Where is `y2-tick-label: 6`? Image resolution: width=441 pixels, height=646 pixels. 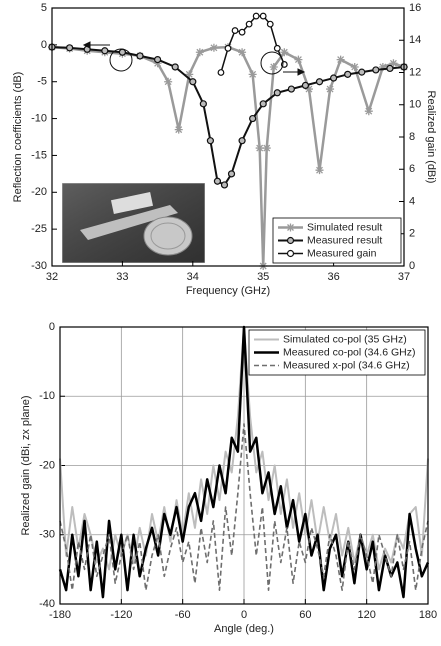
y2-tick-label: 6 is located at coordinates (412, 169).